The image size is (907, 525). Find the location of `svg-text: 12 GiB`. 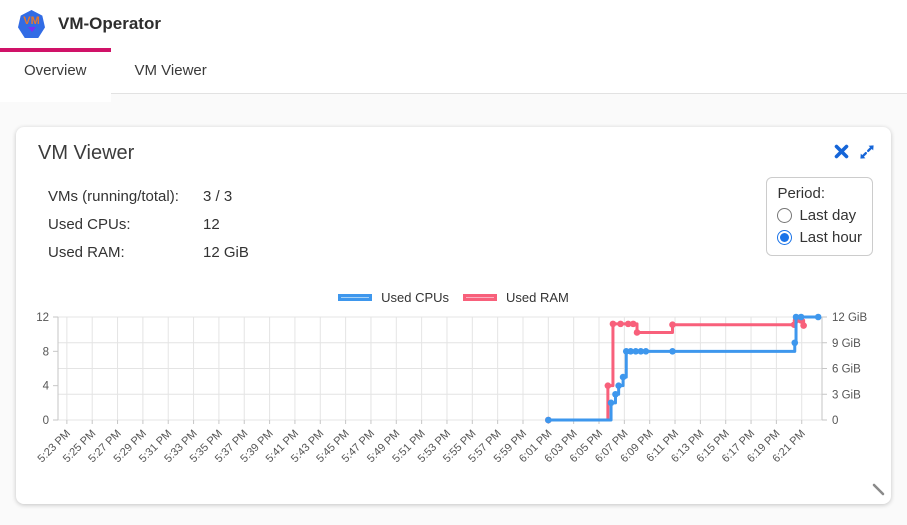

svg-text: 12 GiB is located at coordinates (849, 318).